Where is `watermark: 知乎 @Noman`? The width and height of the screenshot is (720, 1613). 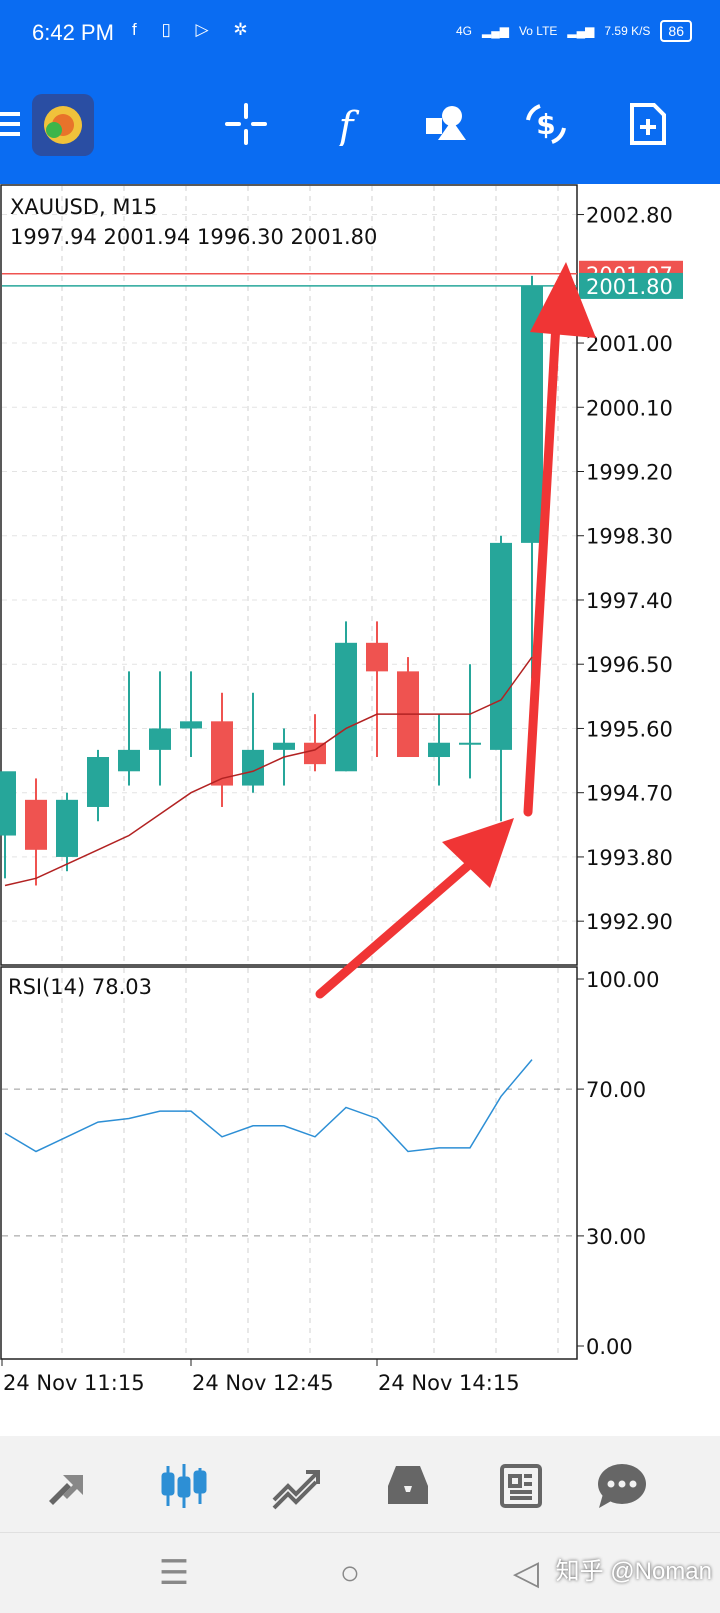
watermark: 知乎 @Noman is located at coordinates (633, 1571).